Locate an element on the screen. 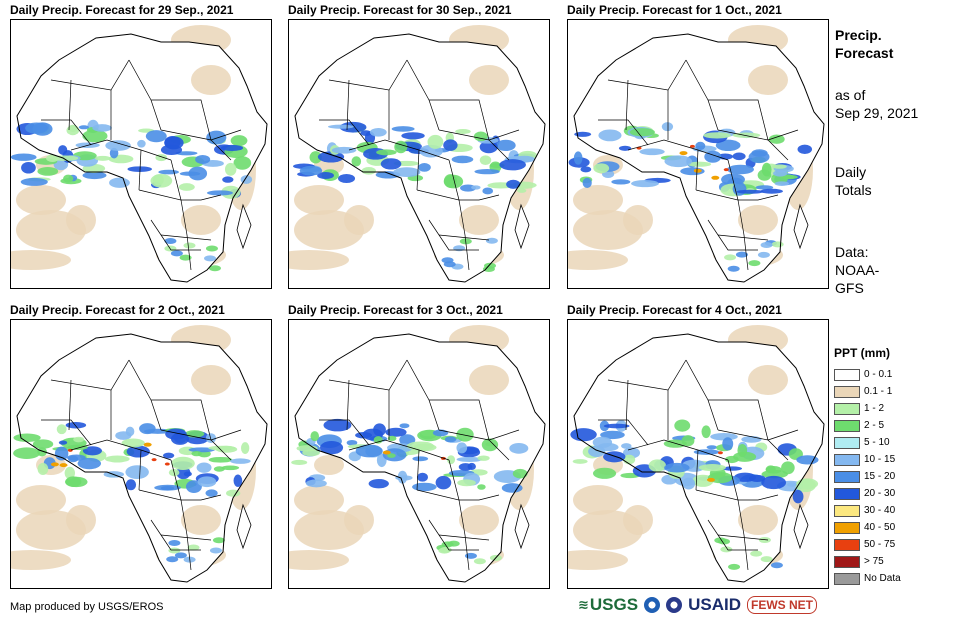 This screenshot has height=626, width=967. usgs-wave-icon: ≋ is located at coordinates (583, 604).